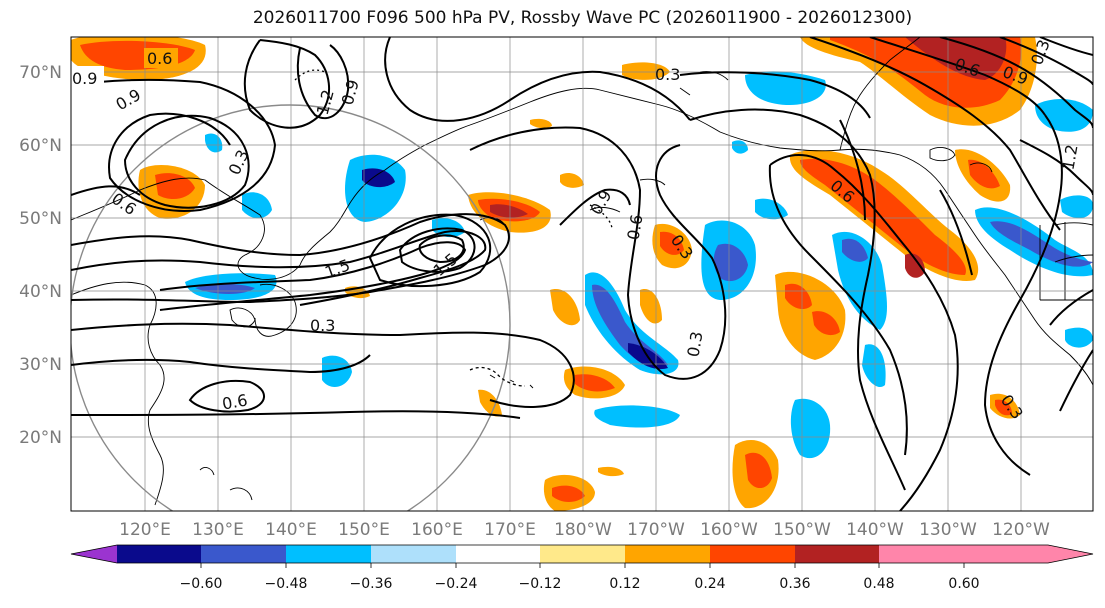 The width and height of the screenshot is (1105, 608). I want to click on lon-label: 160°W, so click(729, 530).